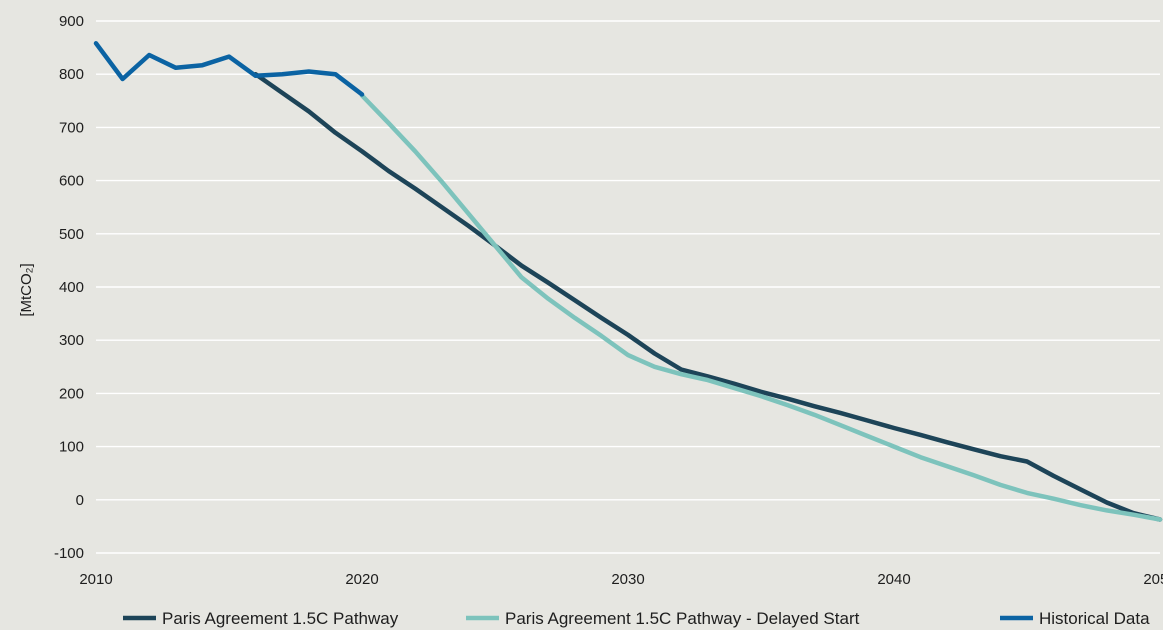  What do you see at coordinates (71, 234) in the screenshot?
I see `y-tick-label: 500` at bounding box center [71, 234].